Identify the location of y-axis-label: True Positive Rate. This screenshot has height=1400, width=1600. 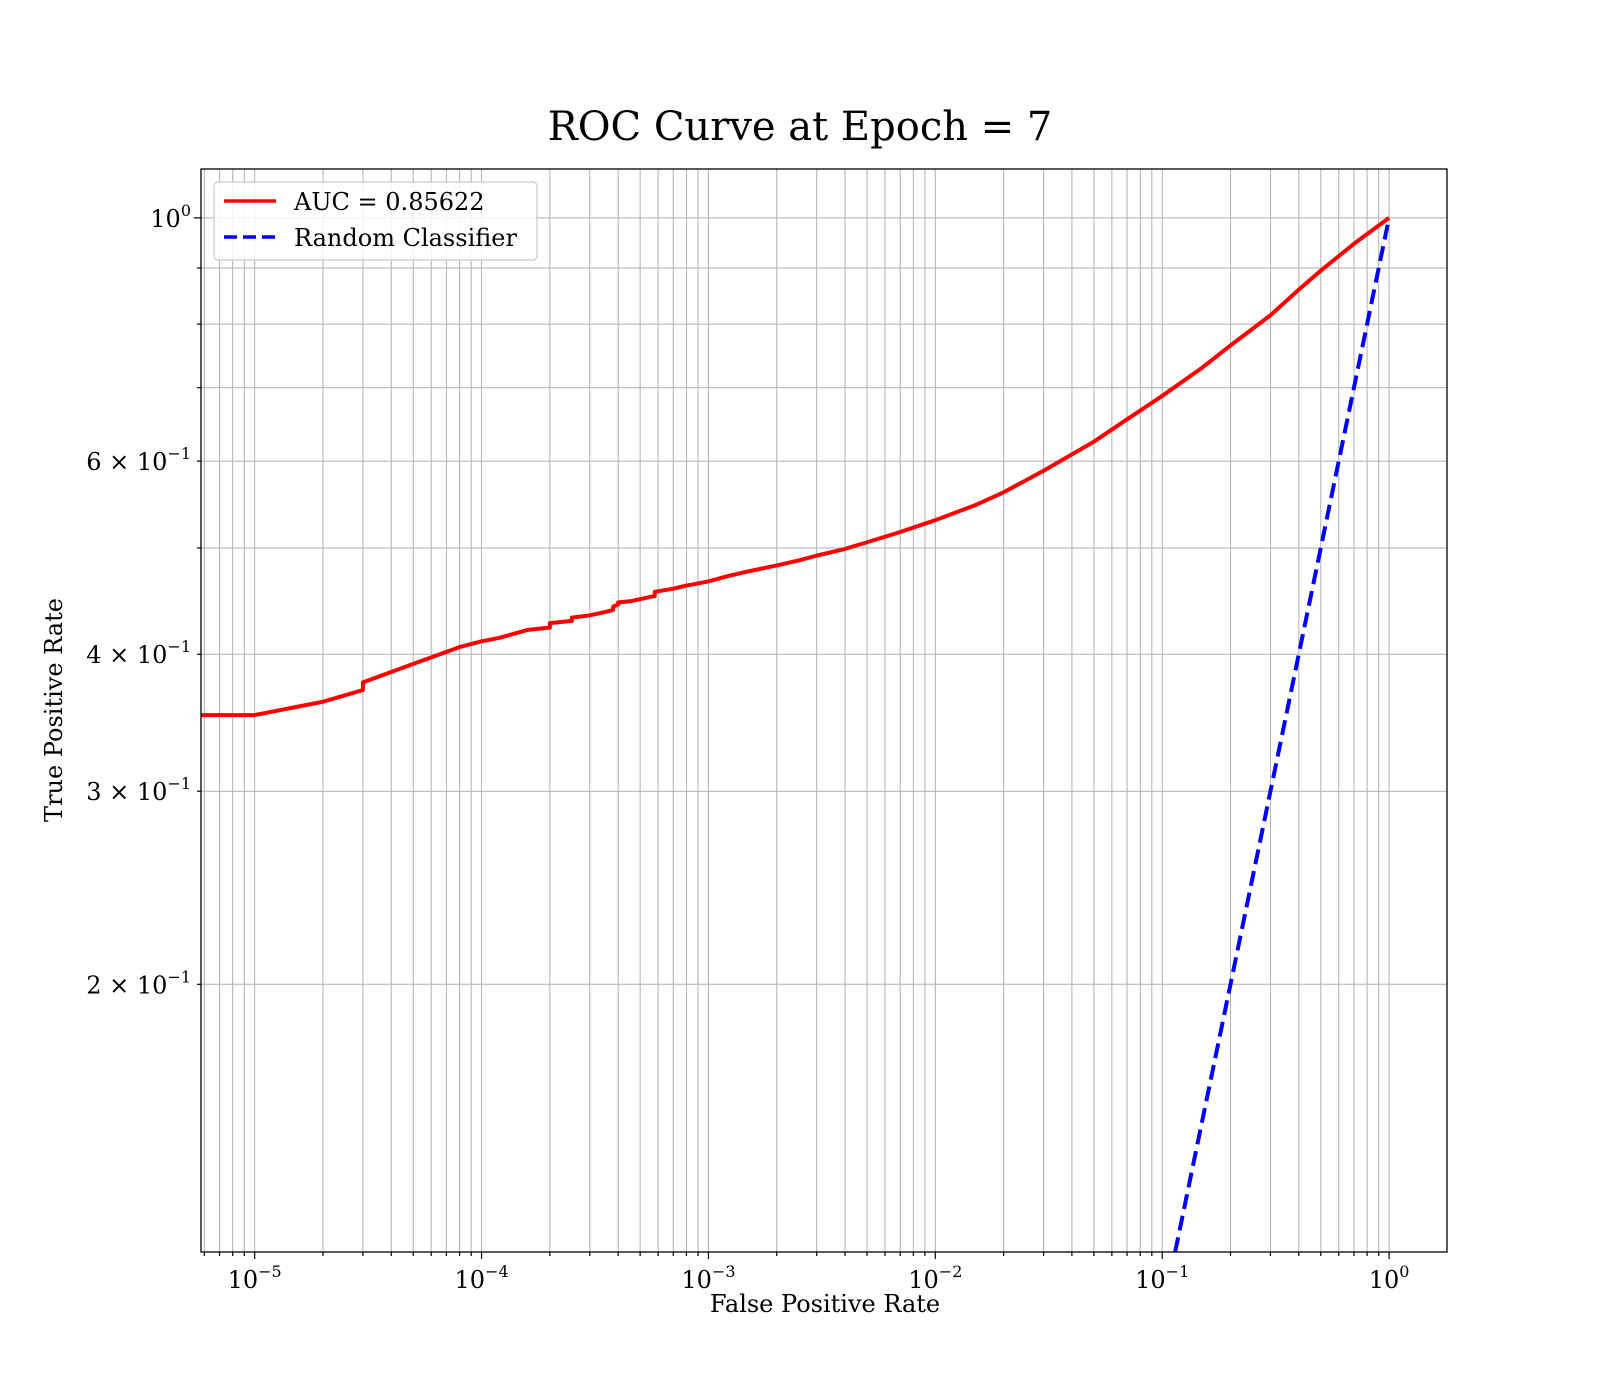
(54, 710).